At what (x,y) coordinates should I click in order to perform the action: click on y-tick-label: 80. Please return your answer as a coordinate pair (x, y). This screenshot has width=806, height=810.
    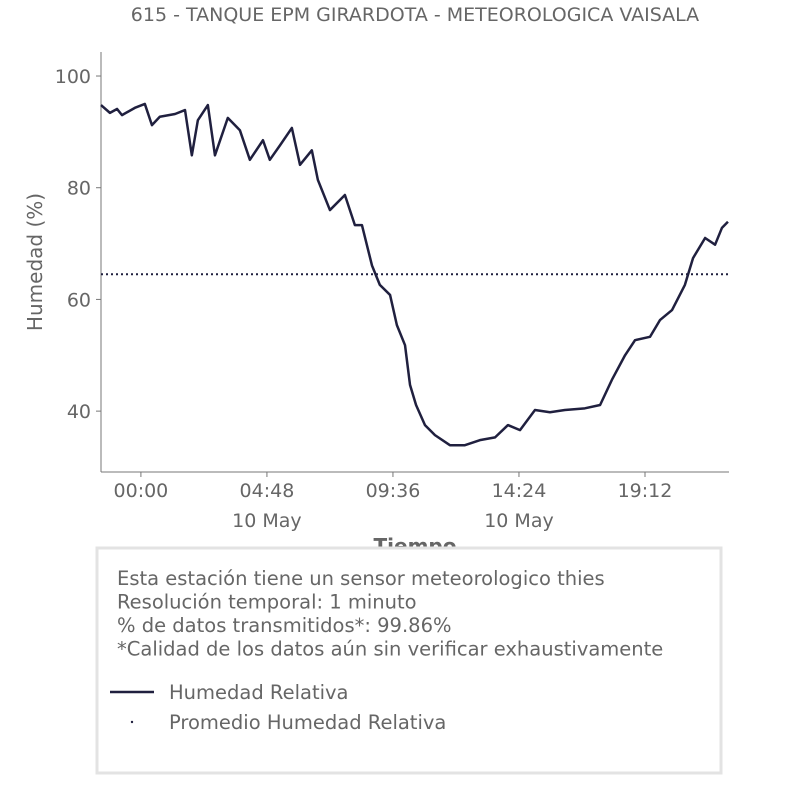
    Looking at the image, I should click on (79, 189).